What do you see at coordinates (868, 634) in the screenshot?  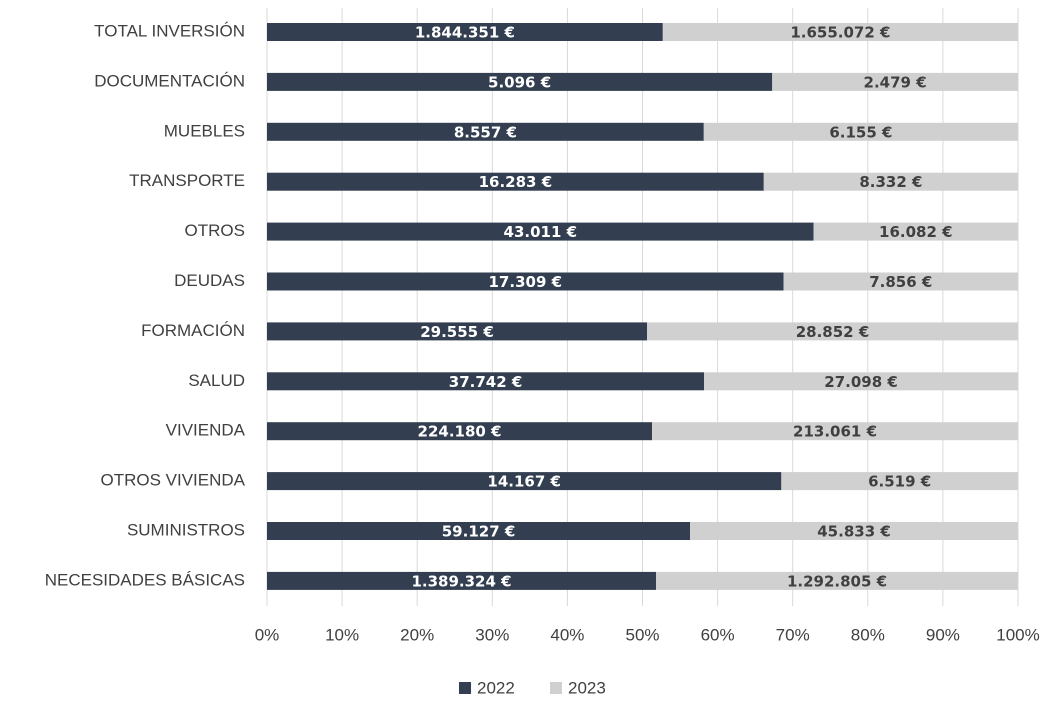 I see `x-tick-label: 80%` at bounding box center [868, 634].